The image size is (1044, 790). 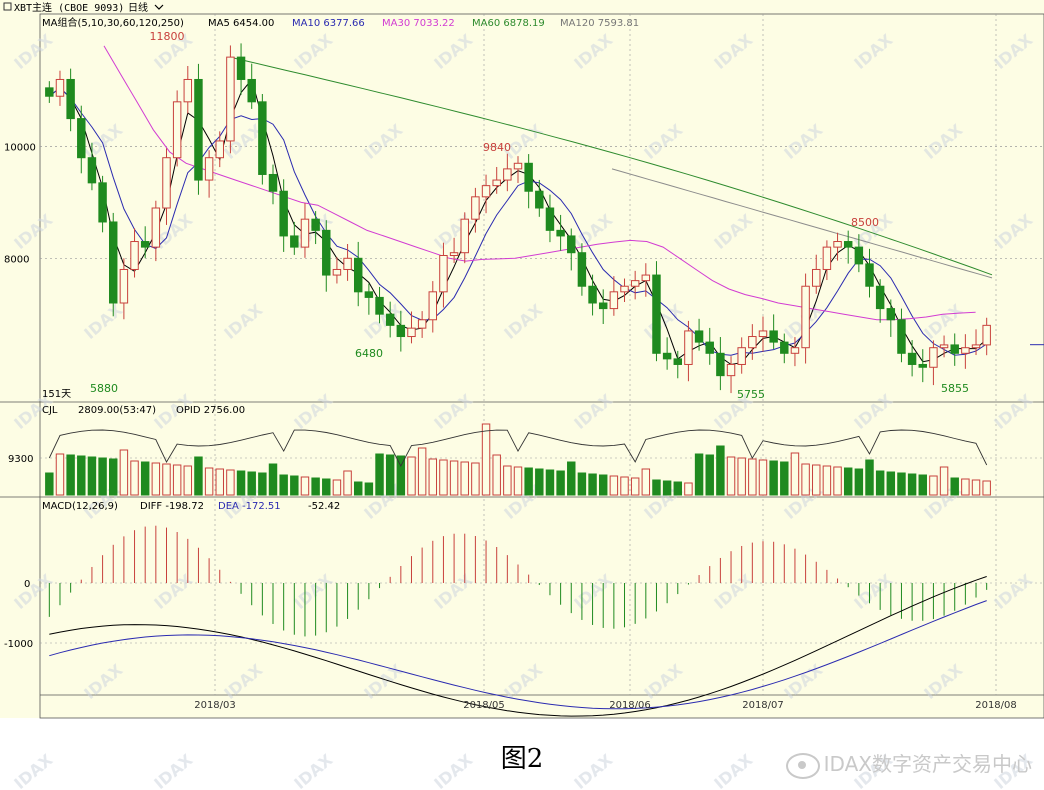 I want to click on legend-entry: MA10 6377.66, so click(x=328, y=23).